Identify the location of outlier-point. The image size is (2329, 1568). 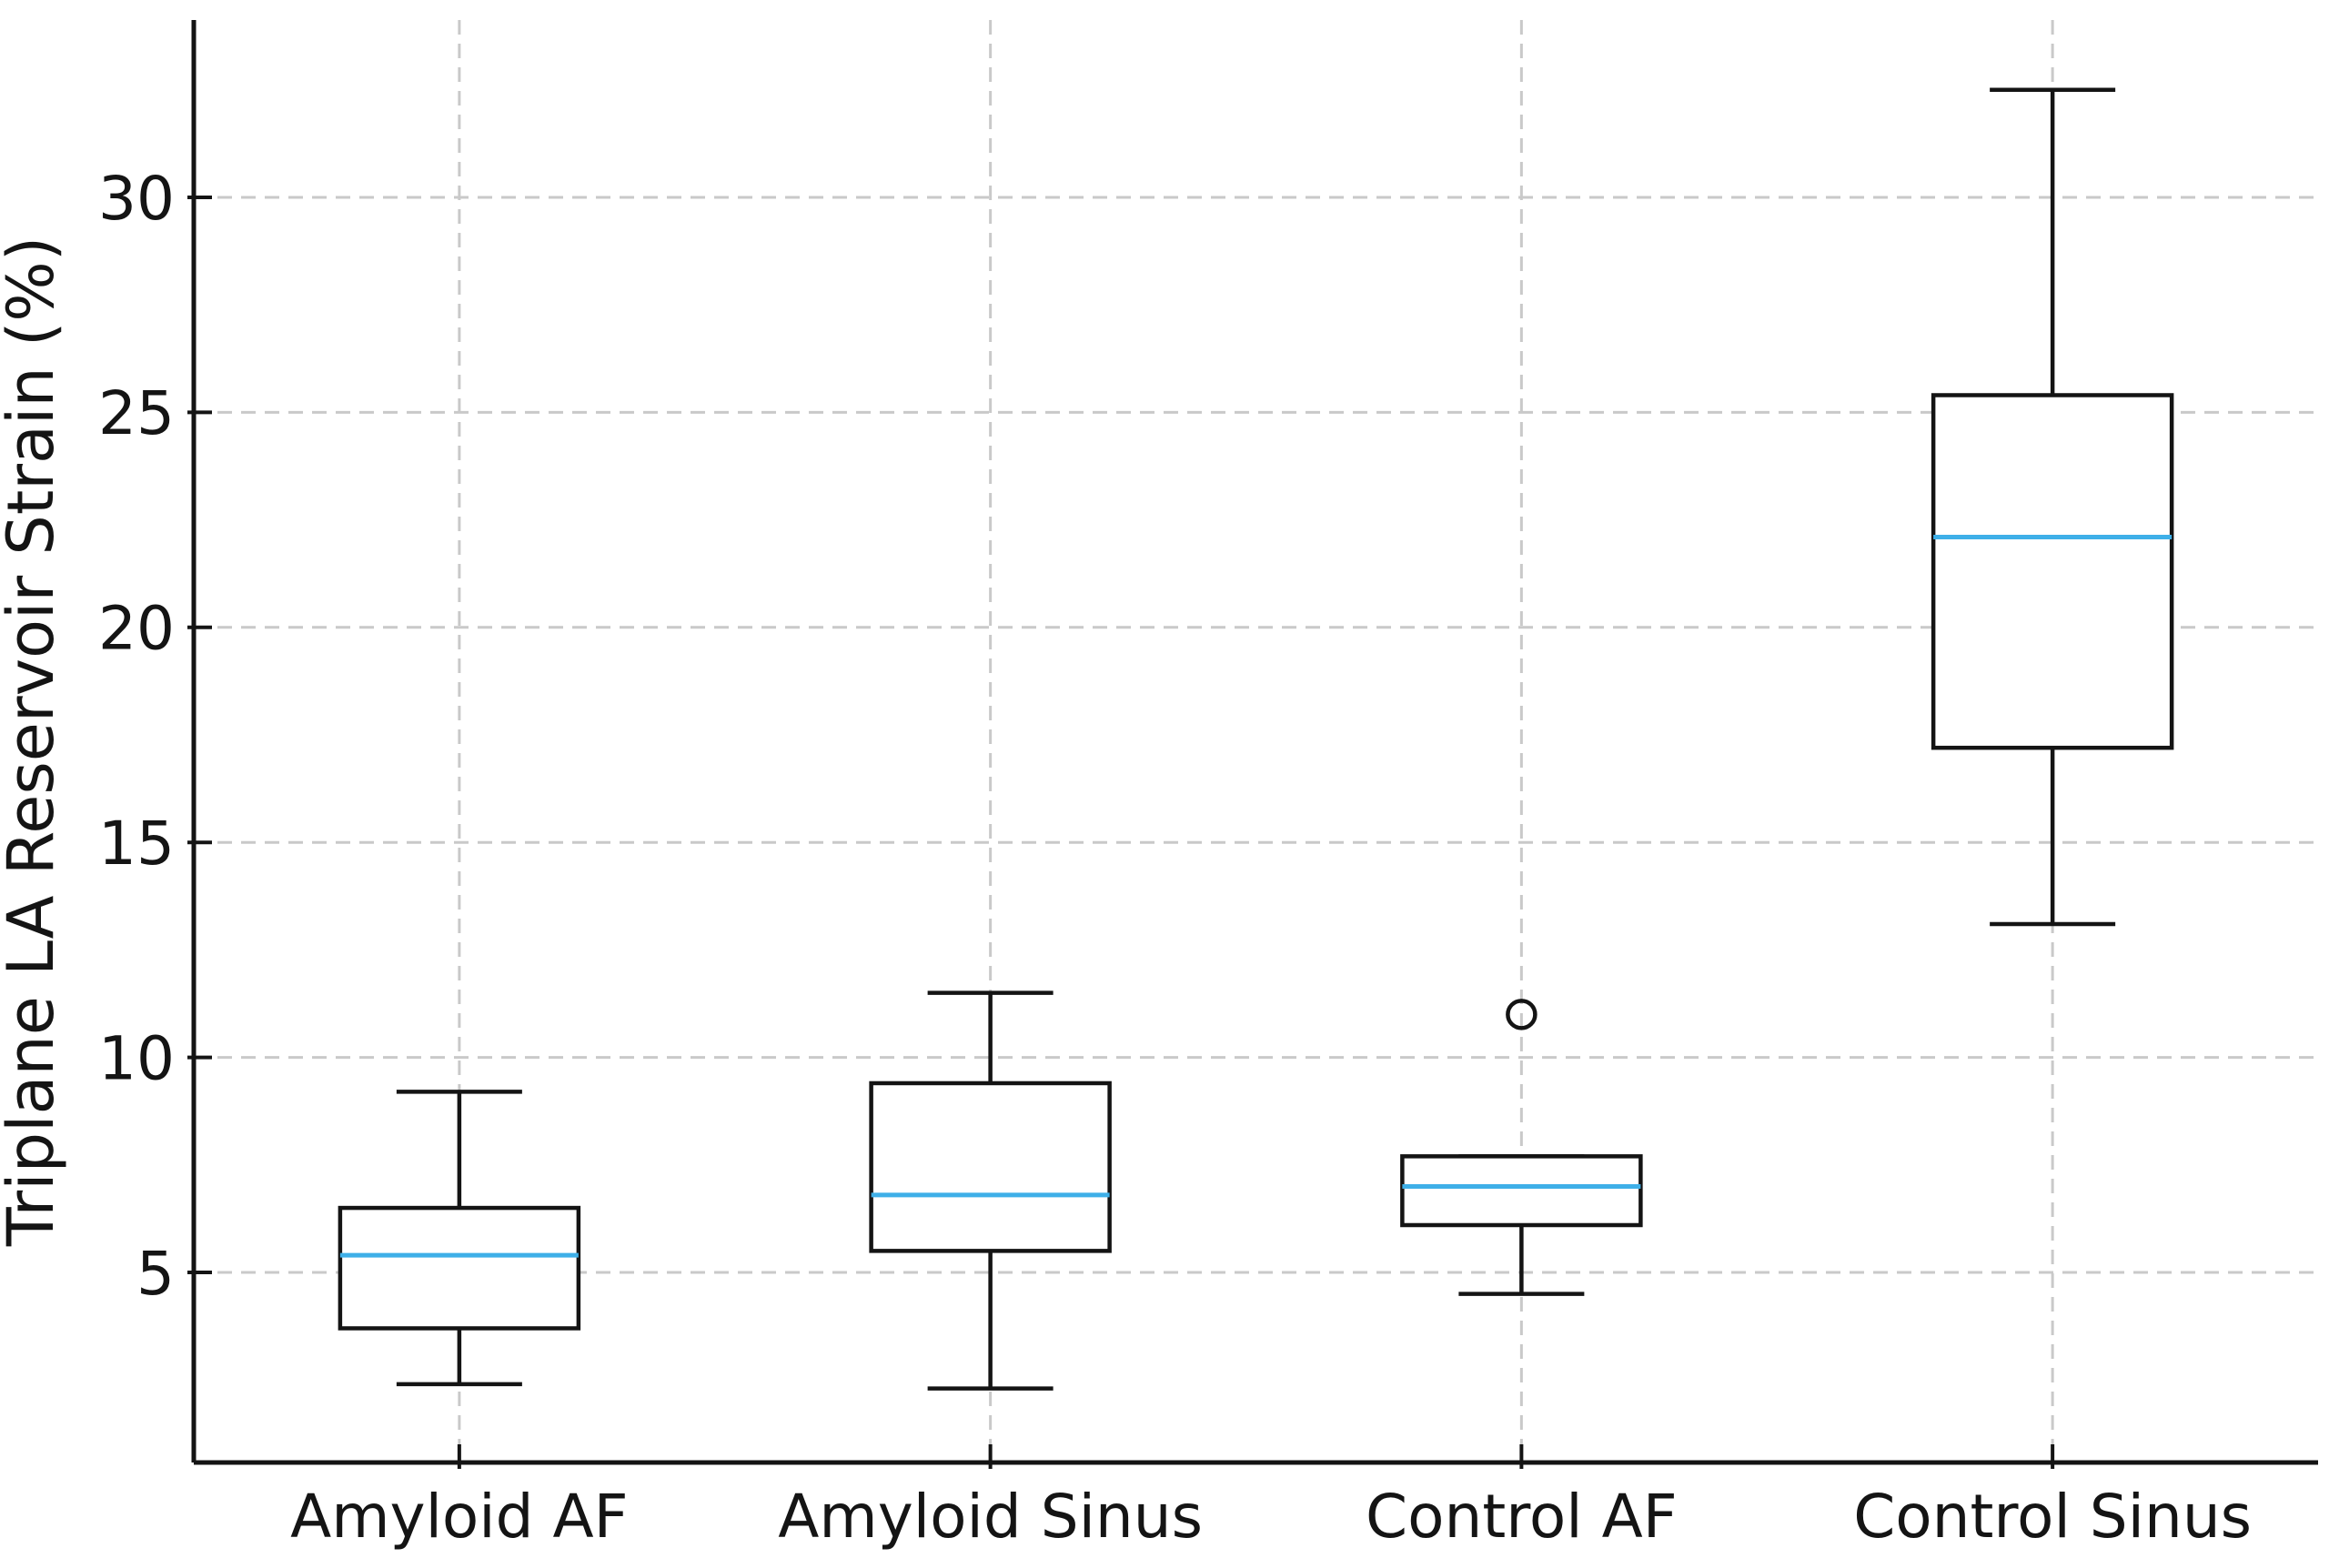
(1522, 1014).